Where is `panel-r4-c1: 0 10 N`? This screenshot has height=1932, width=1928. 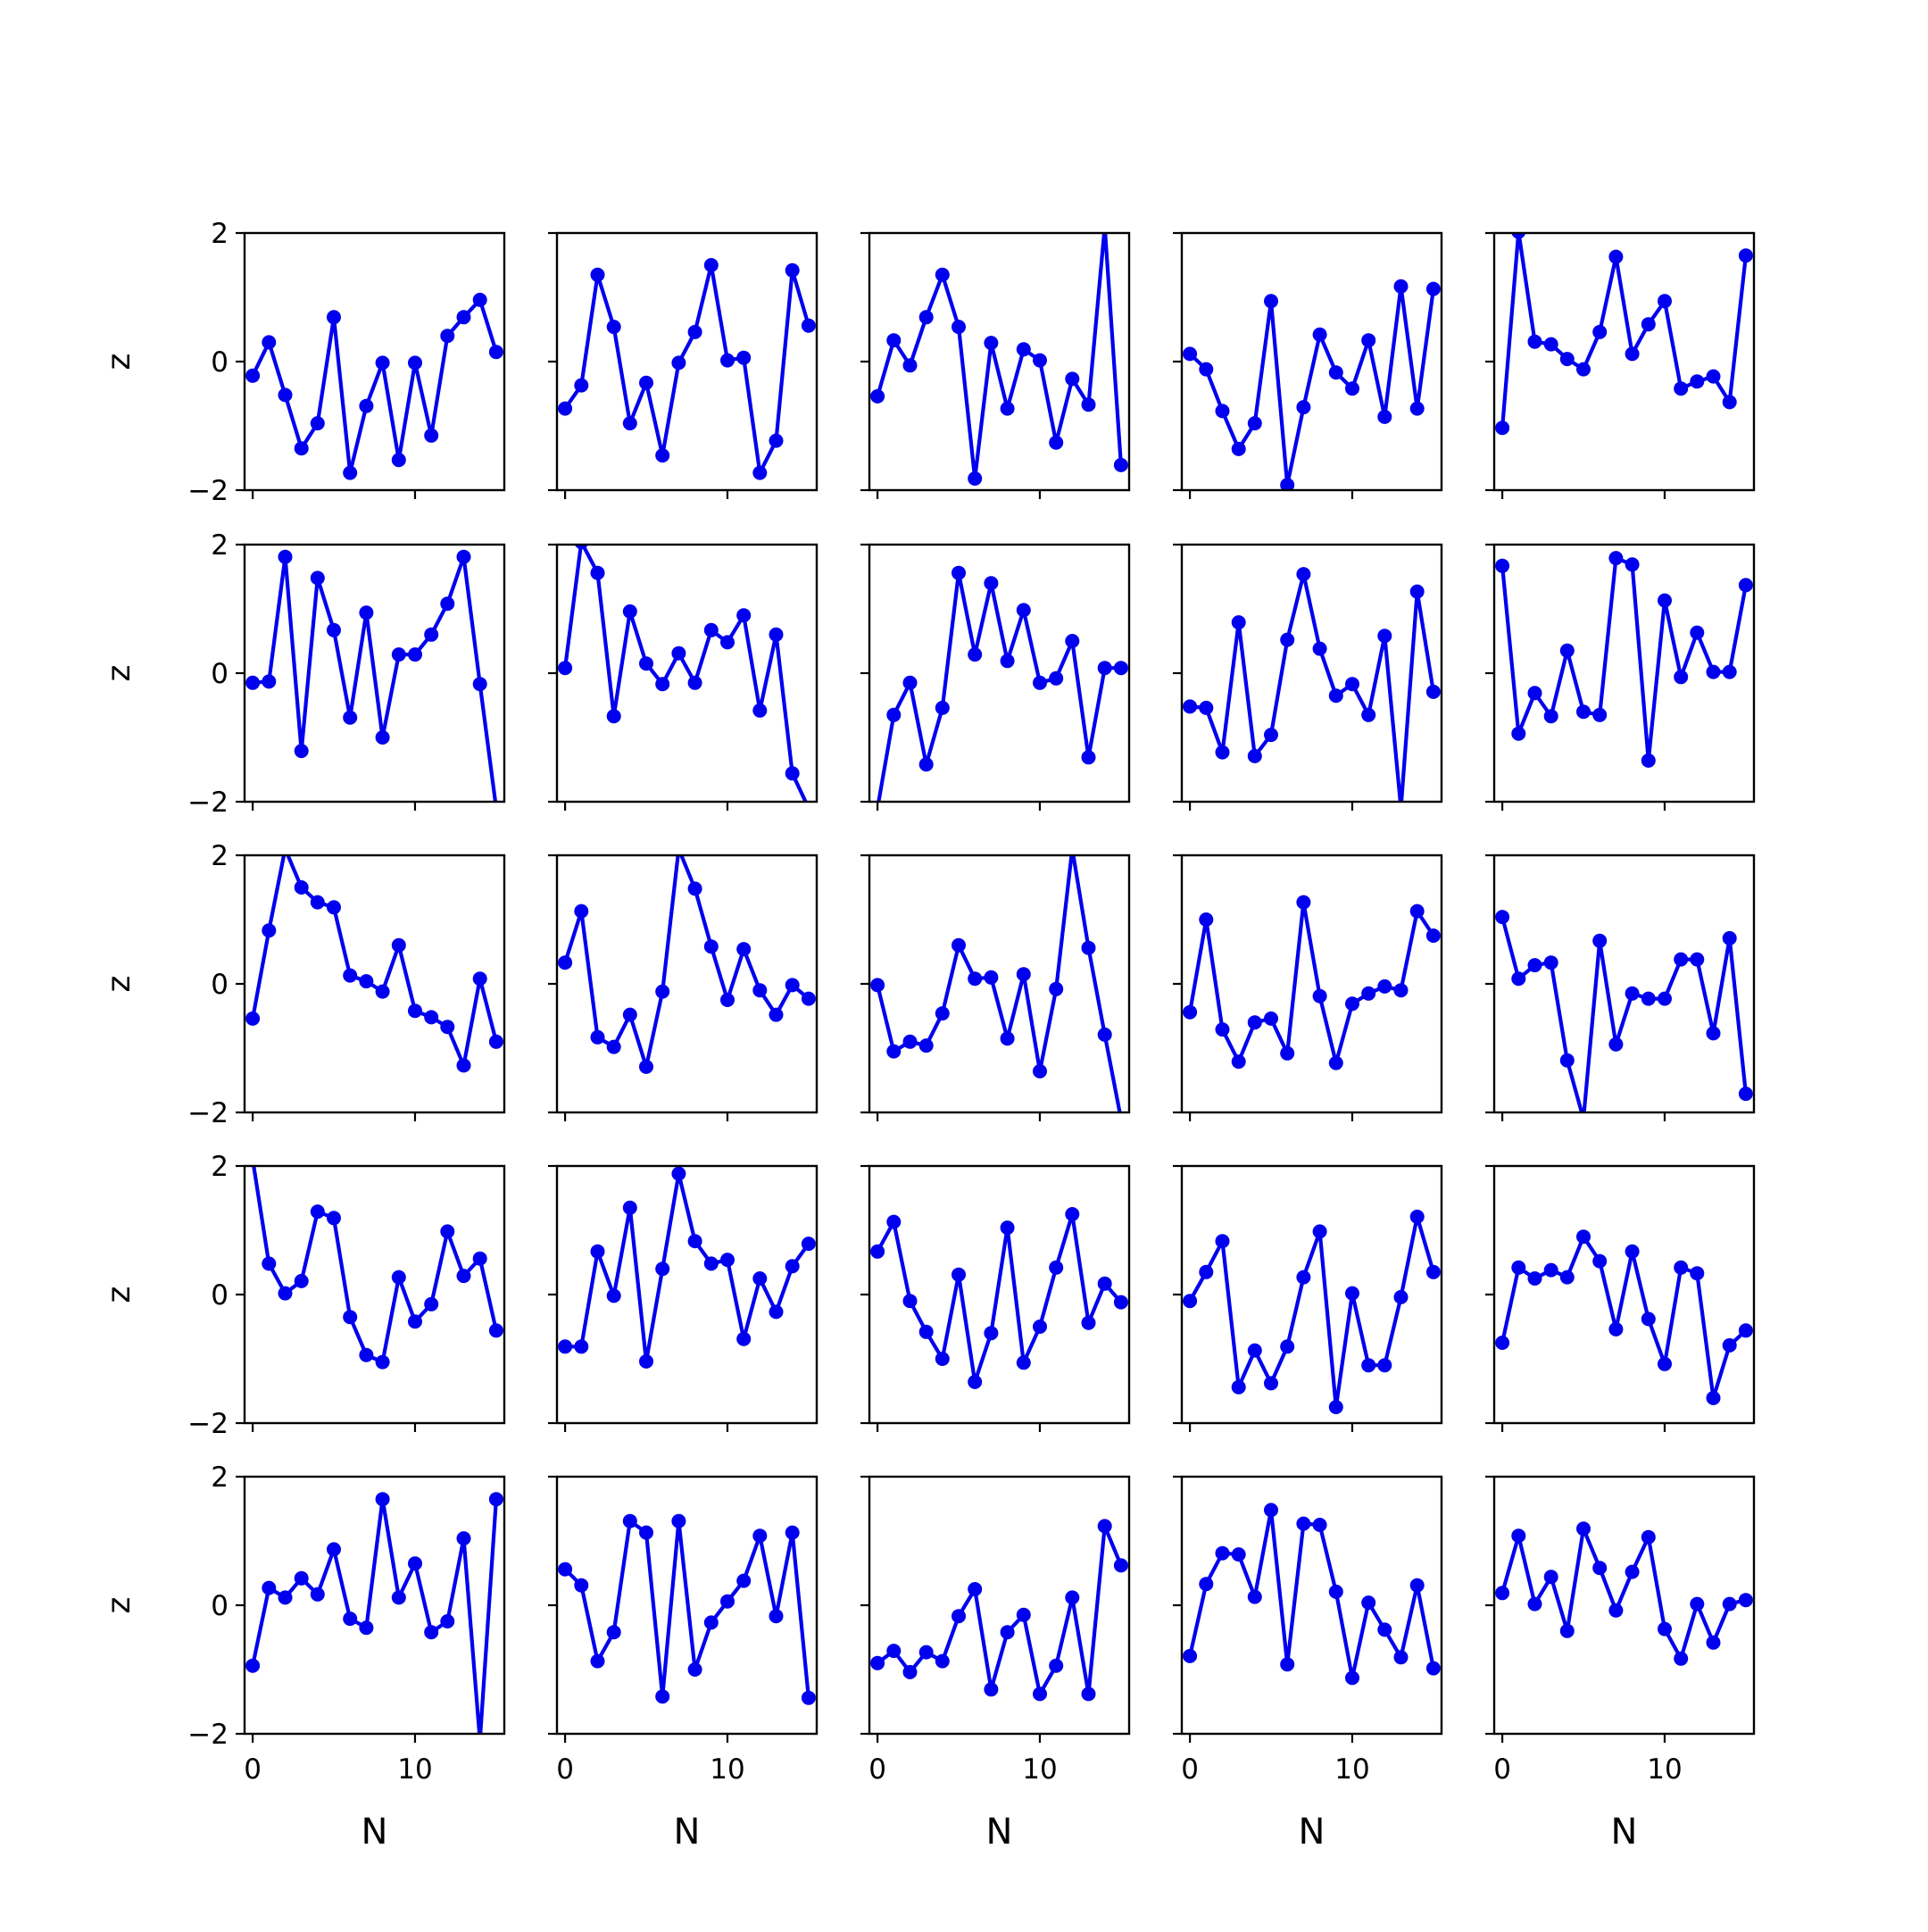 panel-r4-c1: 0 10 N is located at coordinates (683, 1664).